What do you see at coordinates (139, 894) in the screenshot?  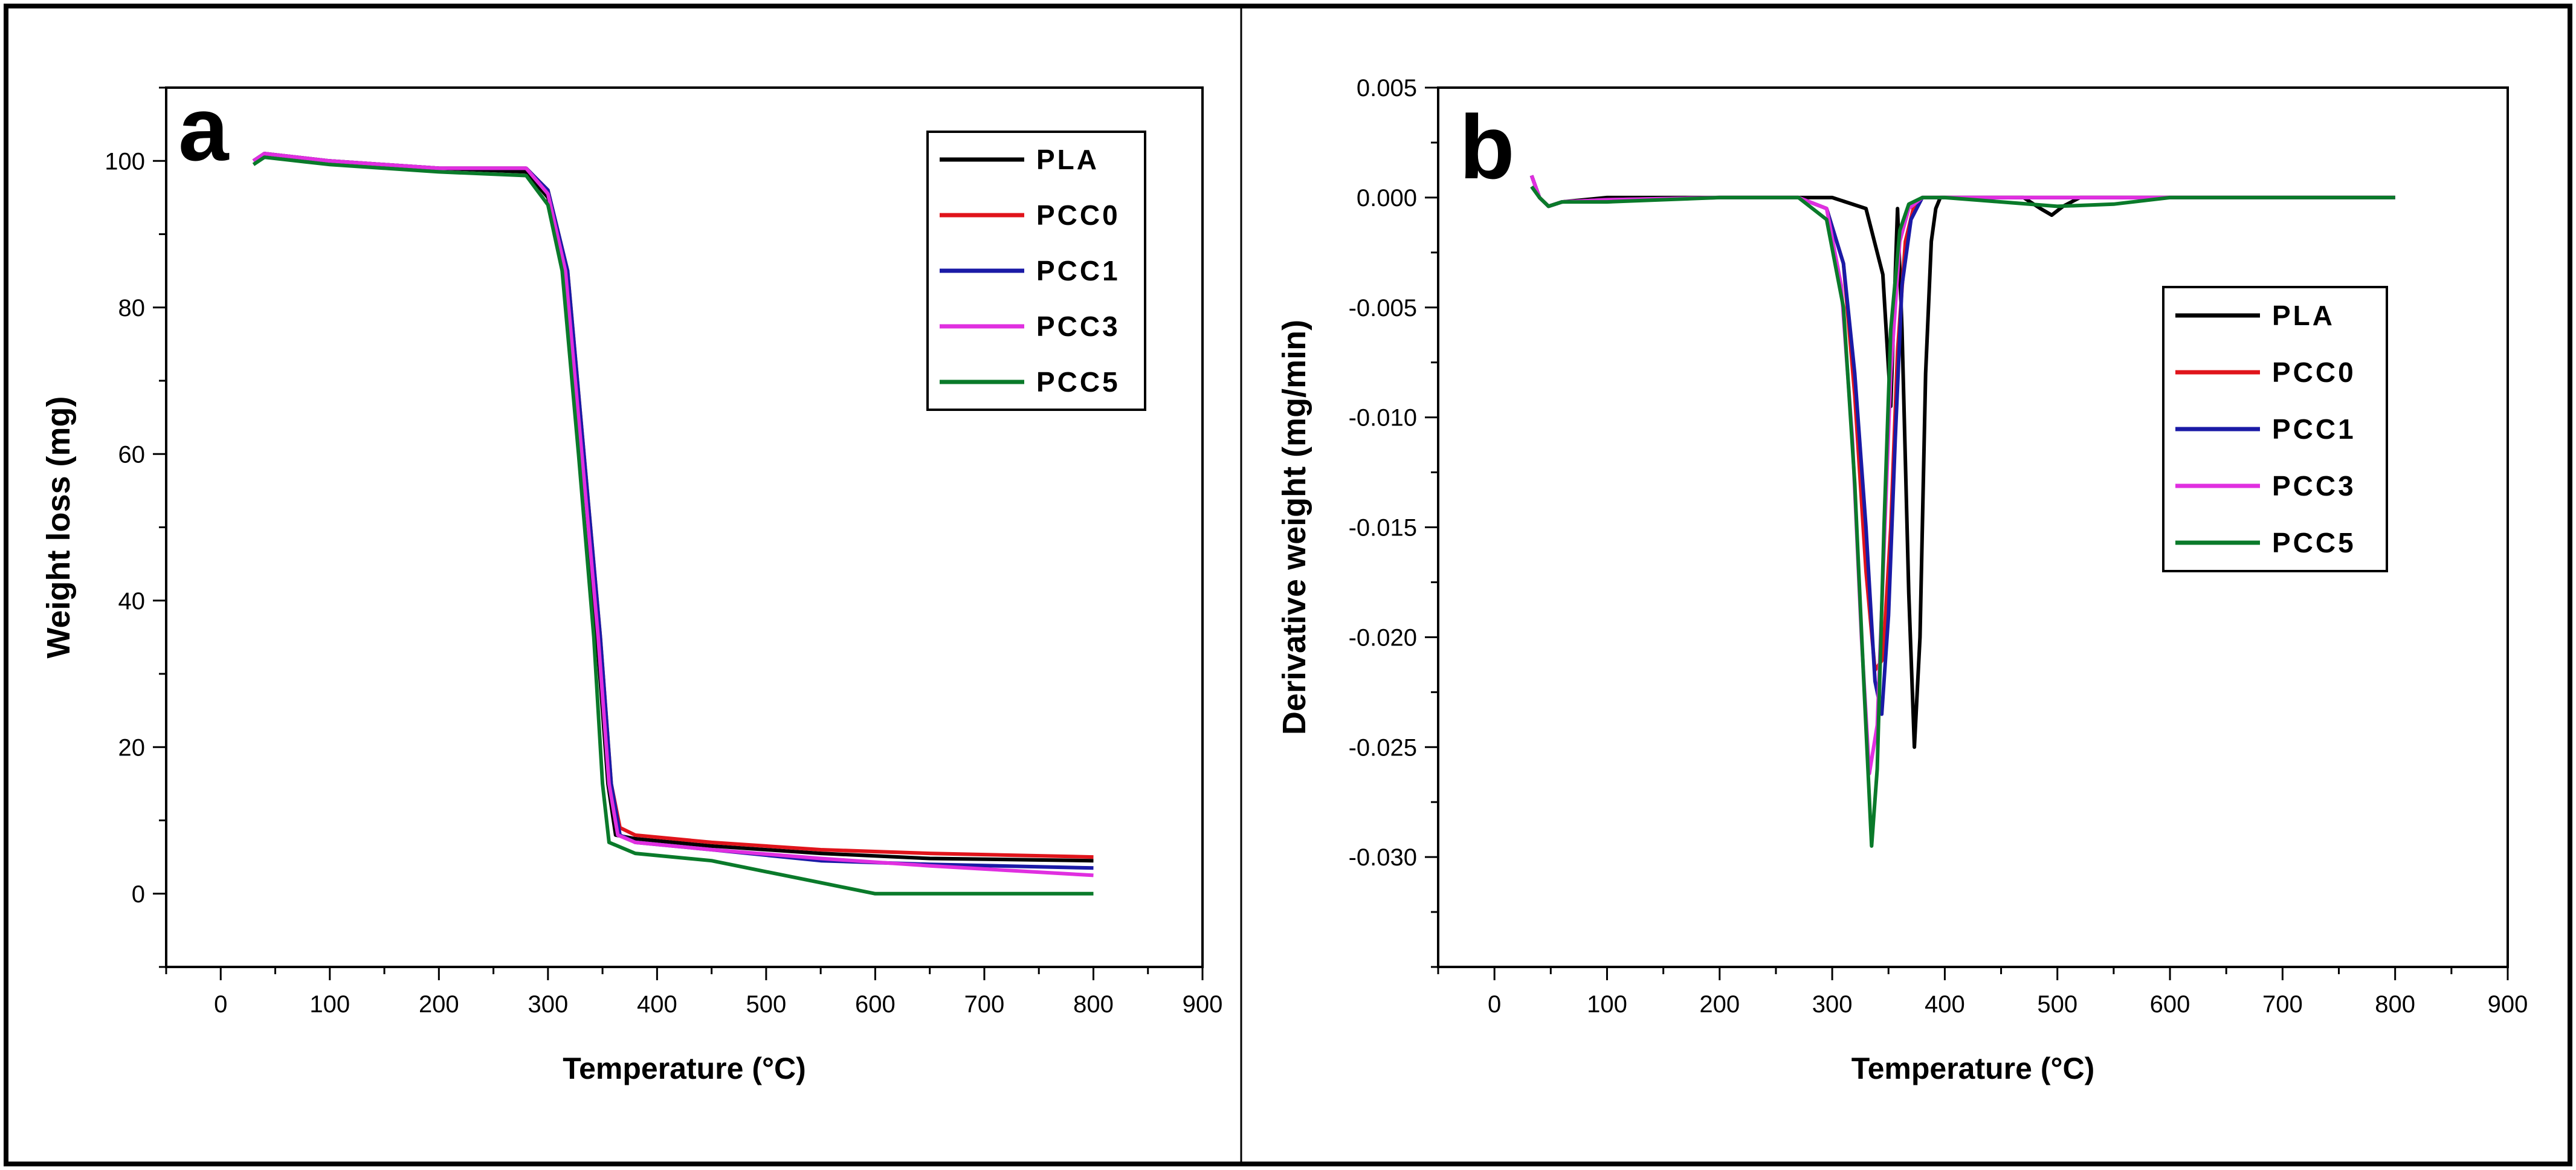 I see `y-tick-label: 0` at bounding box center [139, 894].